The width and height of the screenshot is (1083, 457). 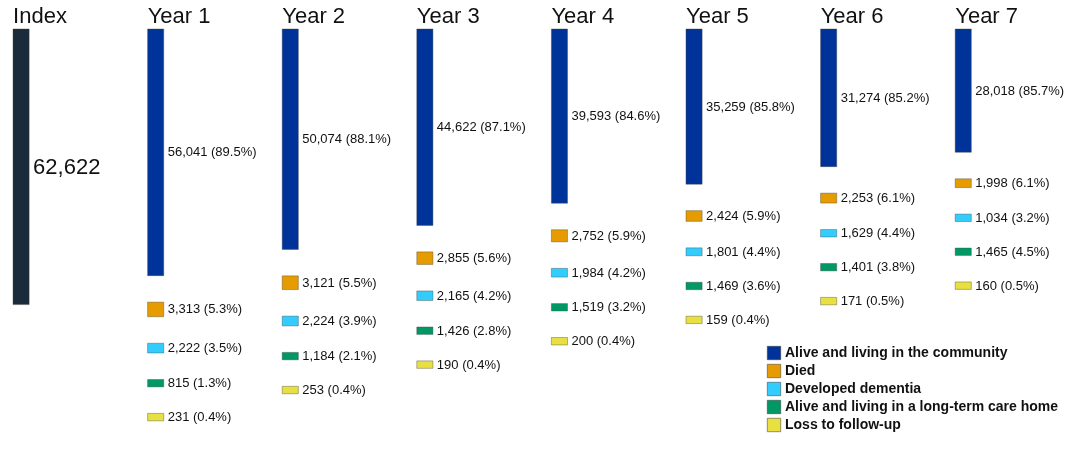 What do you see at coordinates (743, 285) in the screenshot?
I see `data-label: 1,469 (3.6%)` at bounding box center [743, 285].